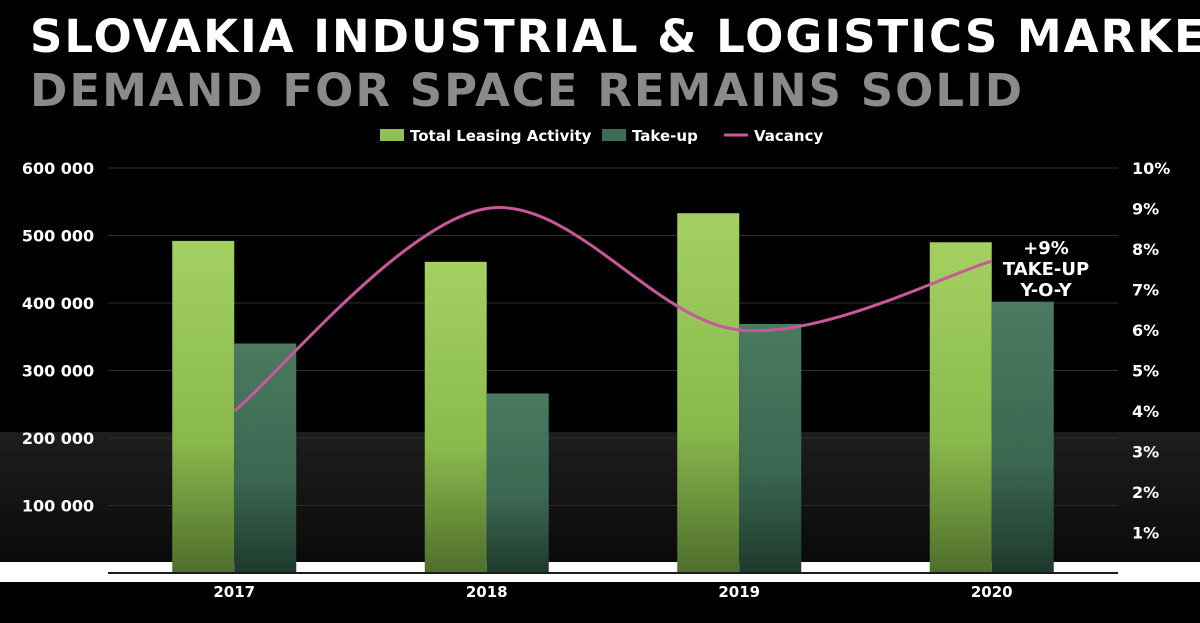  Describe the element at coordinates (58, 236) in the screenshot. I see `left-axis-tick-label: 500 000` at that location.